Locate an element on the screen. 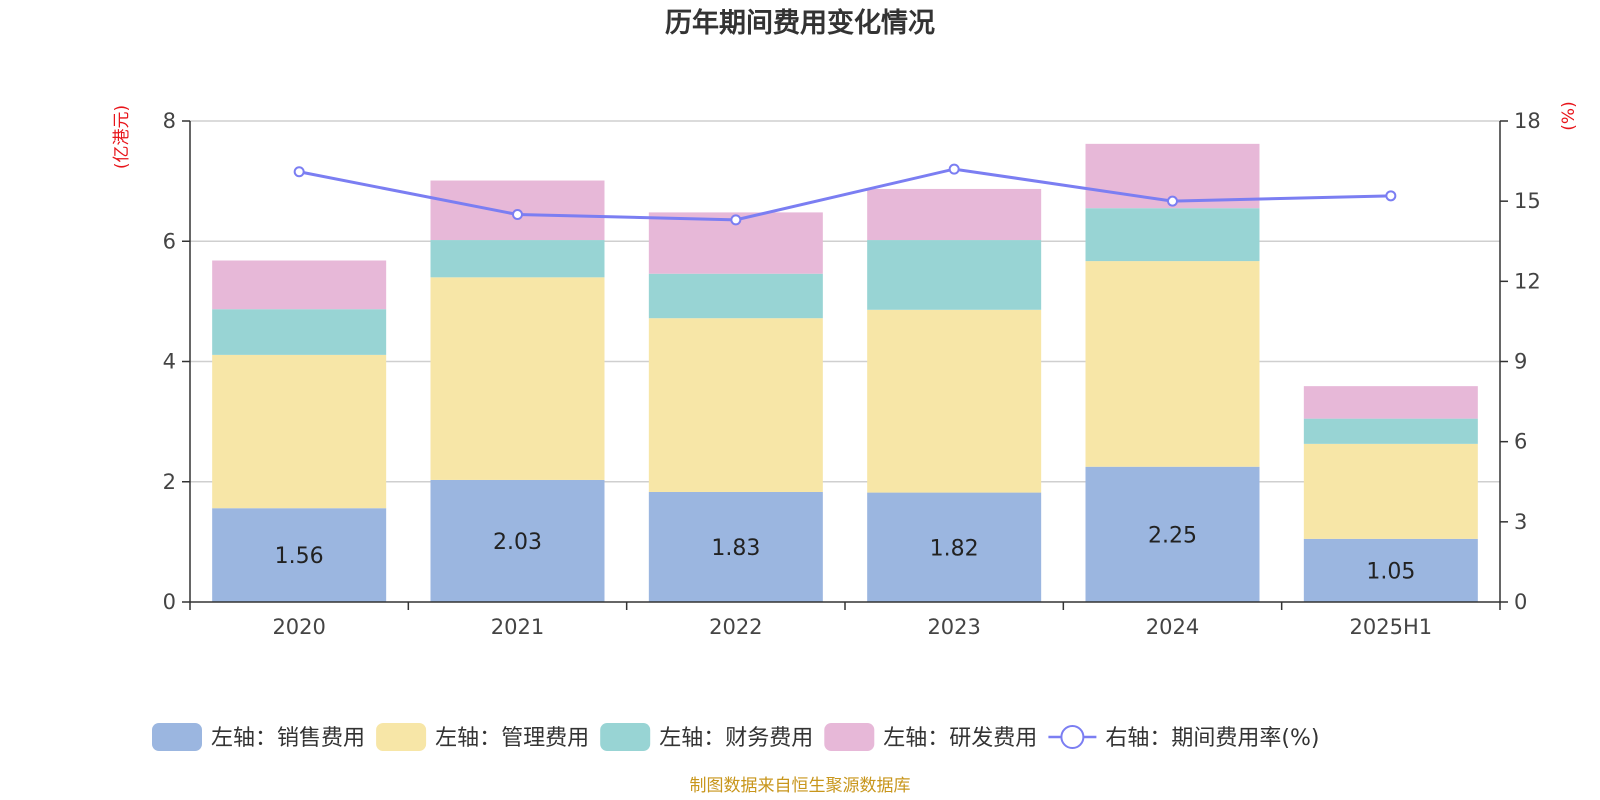 This screenshot has height=800, width=1600. bar-labels: 1.56 2.03 1.83 1.82 2.25 1.05 is located at coordinates (845, 553).